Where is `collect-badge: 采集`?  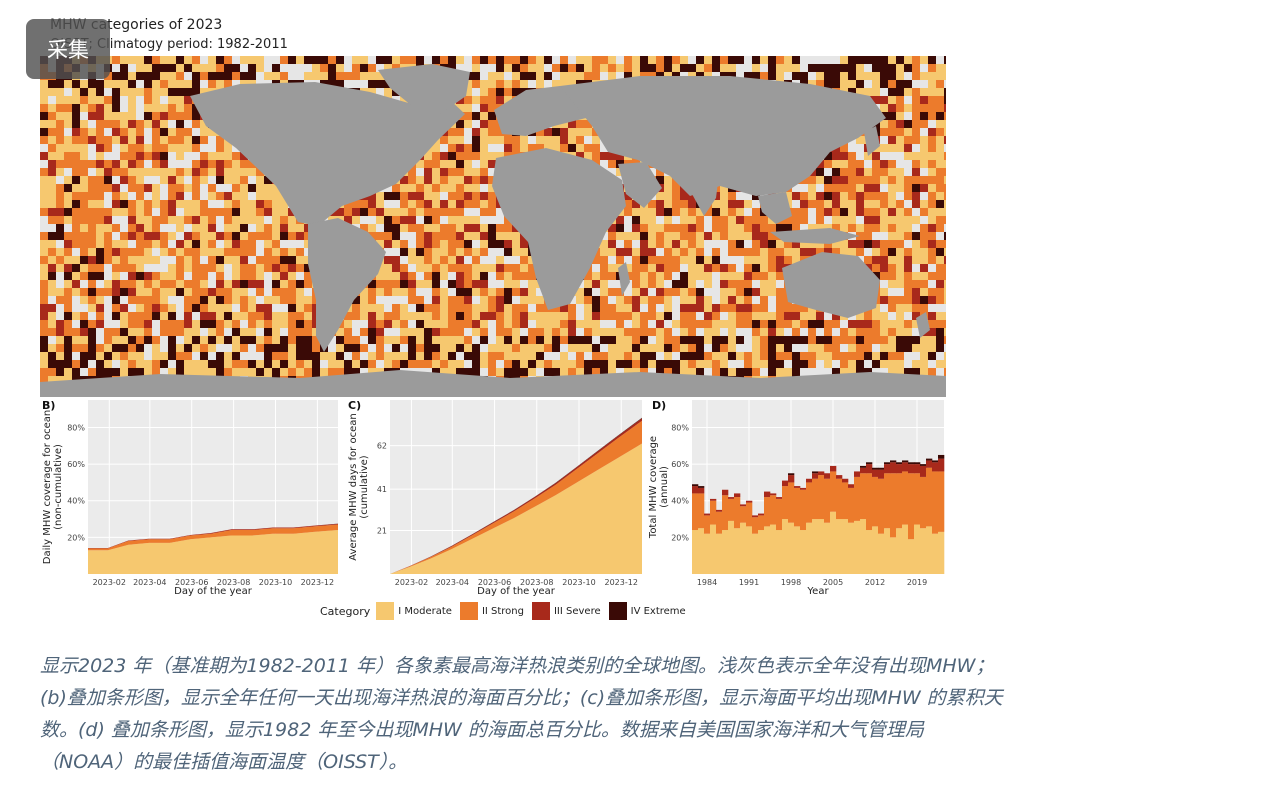 collect-badge: 采集 is located at coordinates (68, 49).